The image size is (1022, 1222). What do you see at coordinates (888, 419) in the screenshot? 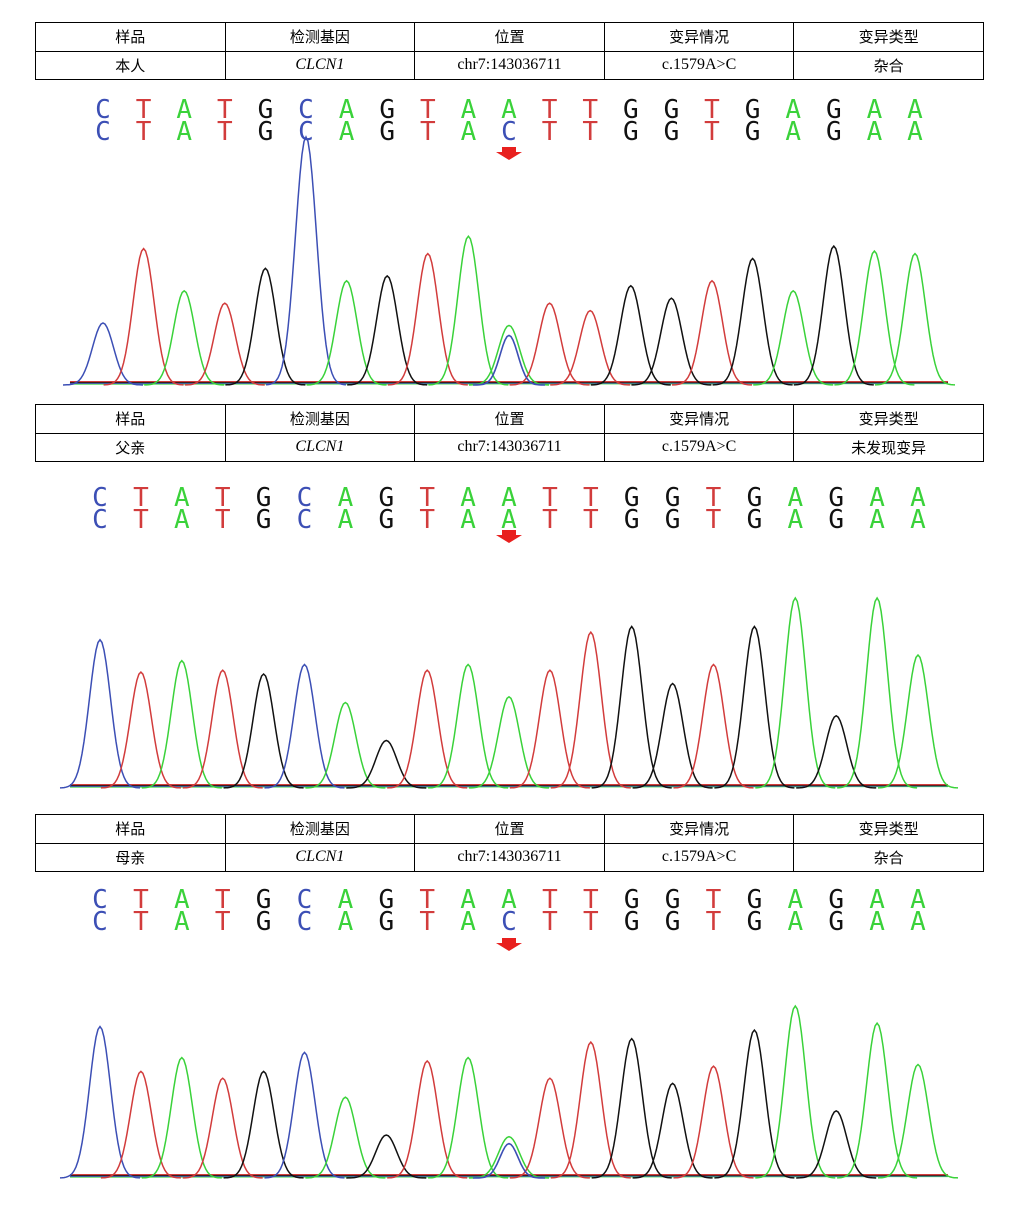
I see `header-variant-type: 变异类型` at bounding box center [888, 419].